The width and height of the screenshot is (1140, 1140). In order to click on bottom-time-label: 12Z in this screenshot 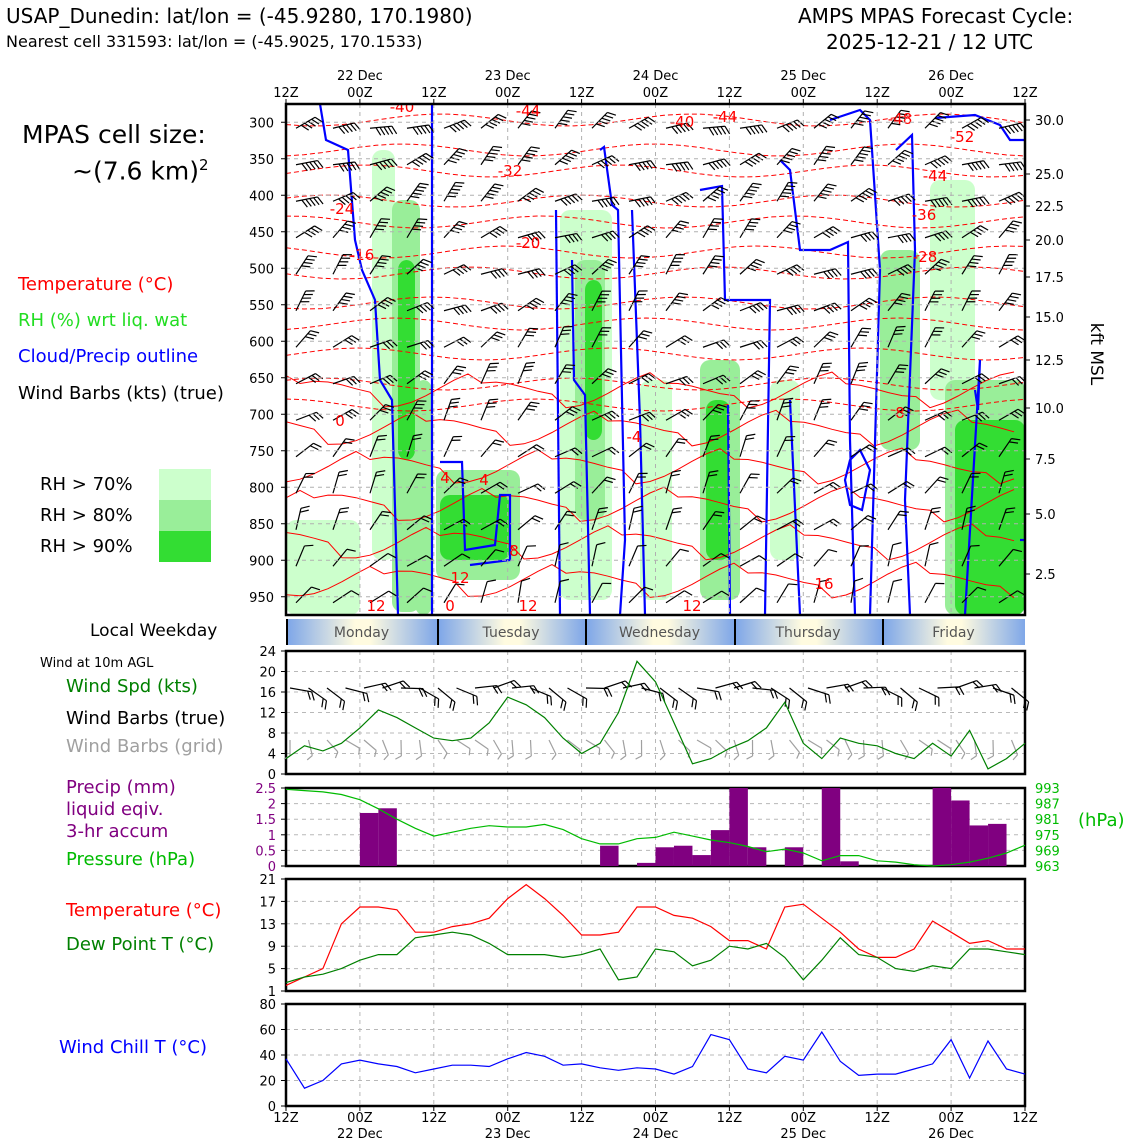, I will do `click(582, 1118)`.